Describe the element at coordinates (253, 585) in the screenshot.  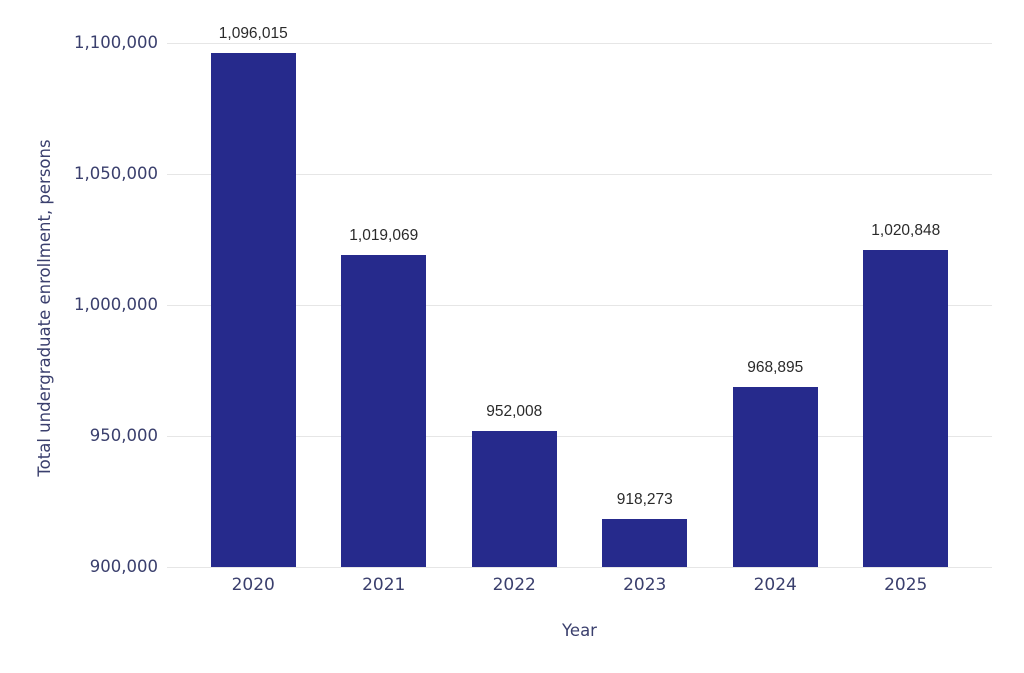
I see `x-tick-label: 2020` at that location.